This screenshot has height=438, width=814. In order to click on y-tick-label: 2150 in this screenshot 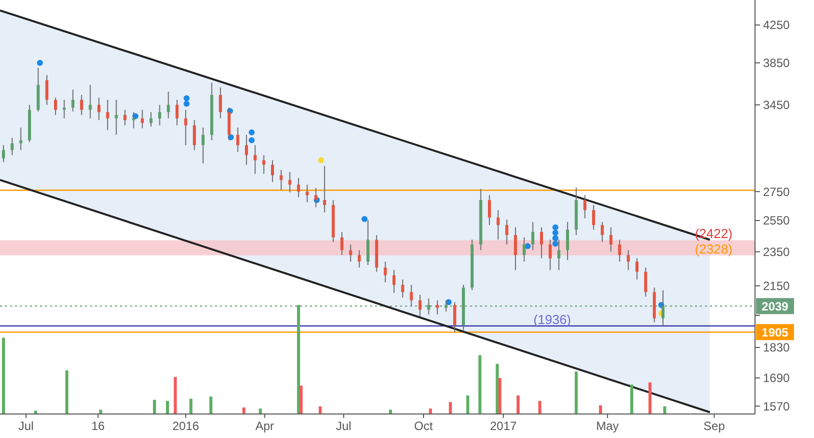, I will do `click(776, 286)`.